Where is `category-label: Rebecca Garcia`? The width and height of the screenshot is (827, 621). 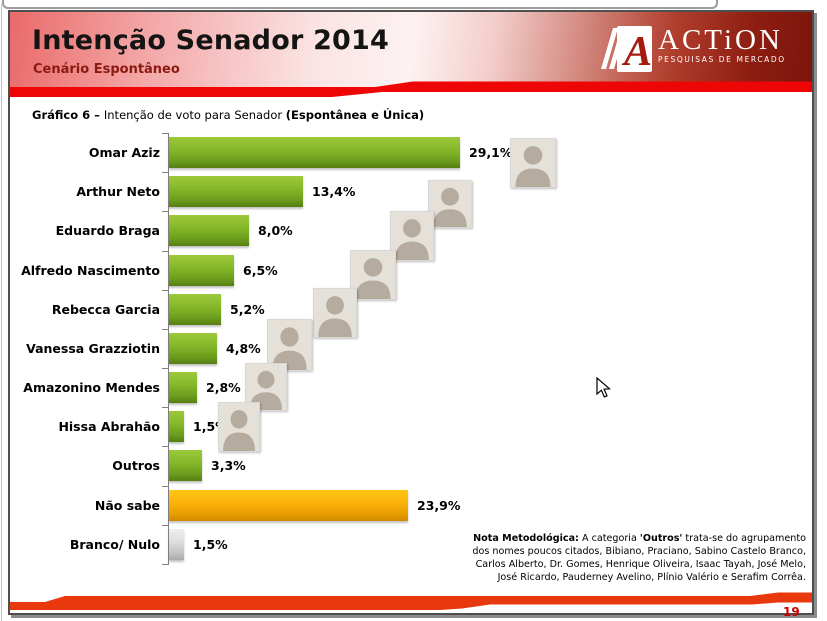 category-label: Rebecca Garcia is located at coordinates (105, 309).